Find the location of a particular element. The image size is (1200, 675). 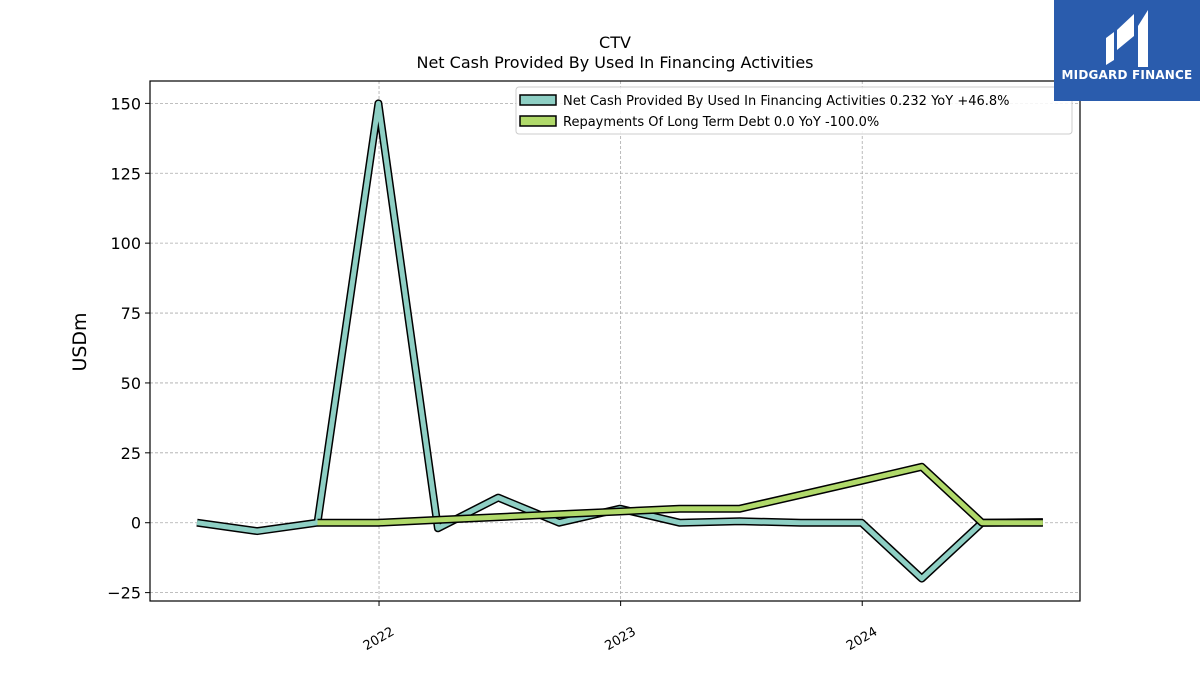

y-axis-label: USDm is located at coordinates (80, 341).